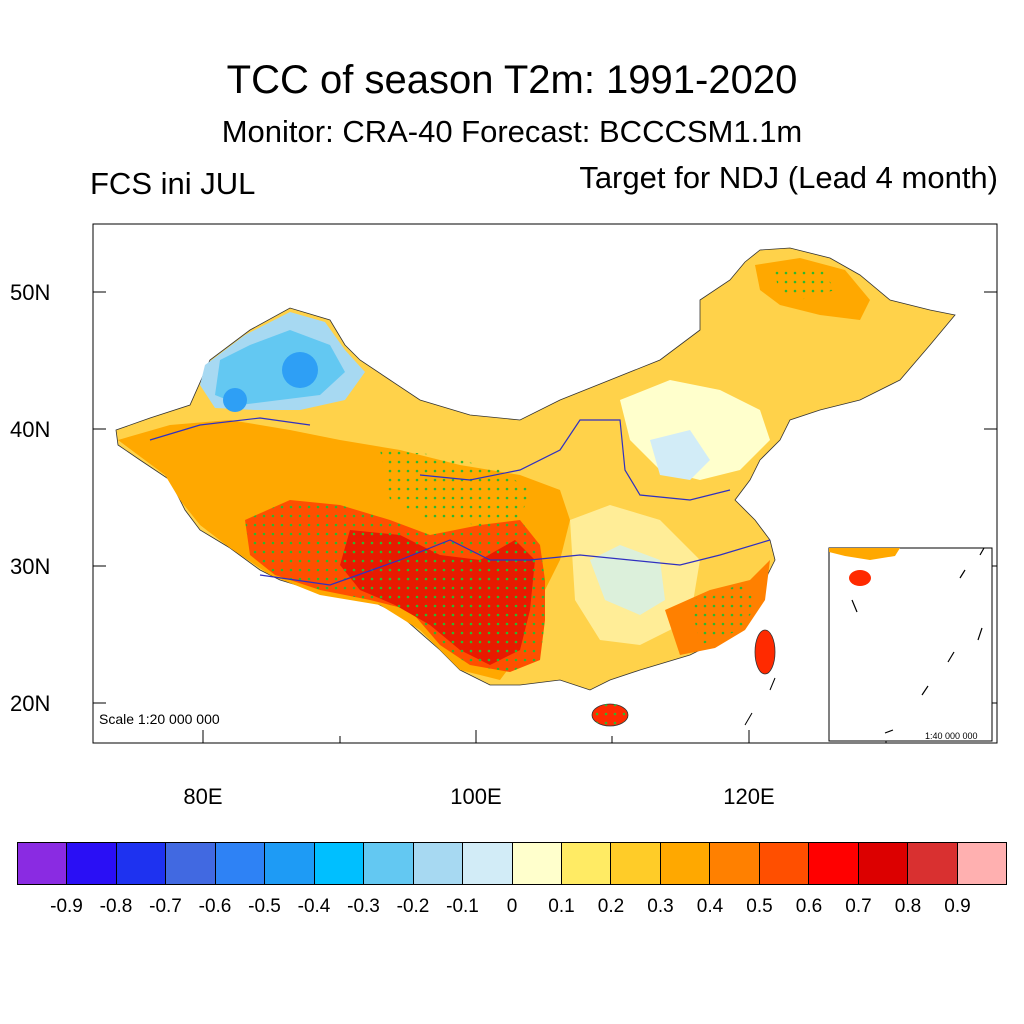  Describe the element at coordinates (476, 796) in the screenshot. I see `lon-label-100e: 100E` at that location.